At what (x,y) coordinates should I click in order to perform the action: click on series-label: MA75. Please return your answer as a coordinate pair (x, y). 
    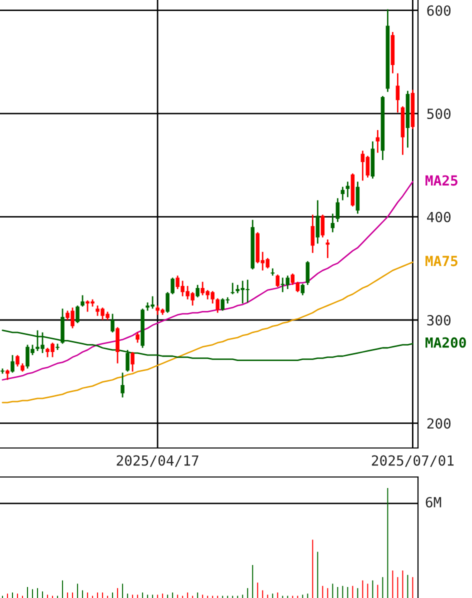
    Looking at the image, I should click on (442, 261).